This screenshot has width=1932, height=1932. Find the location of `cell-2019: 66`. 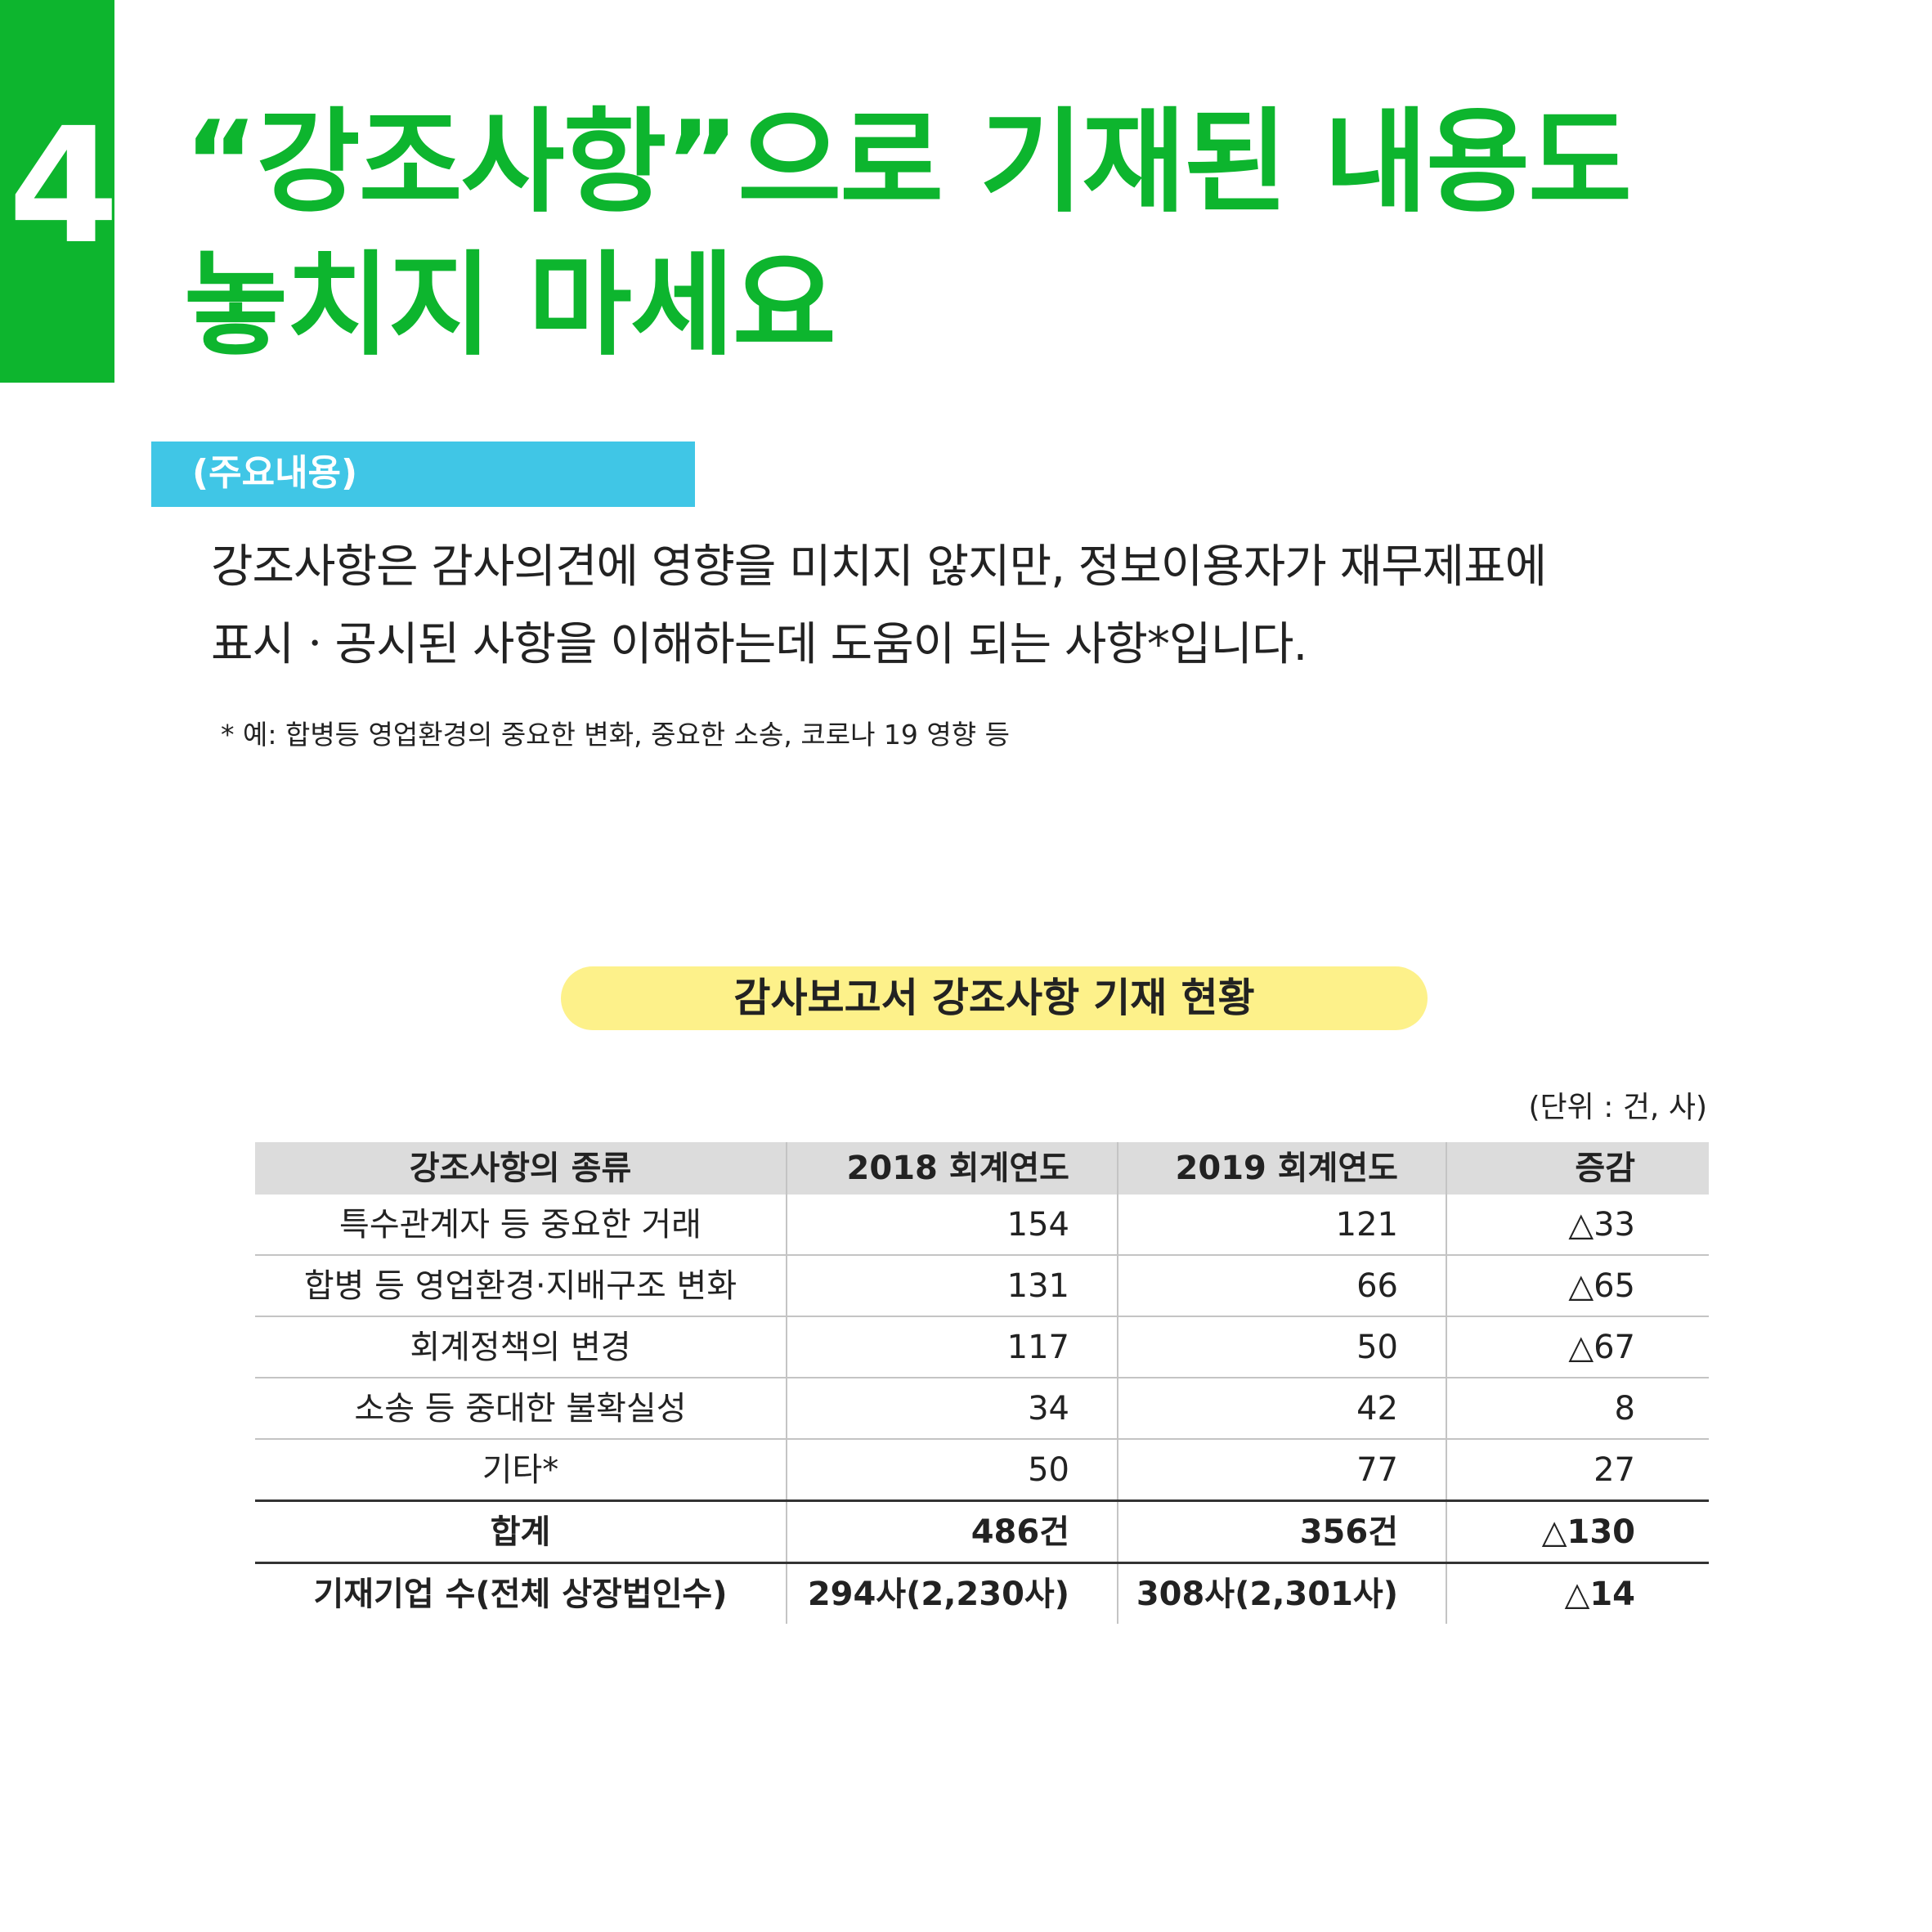

cell-2019: 66 is located at coordinates (1281, 1285).